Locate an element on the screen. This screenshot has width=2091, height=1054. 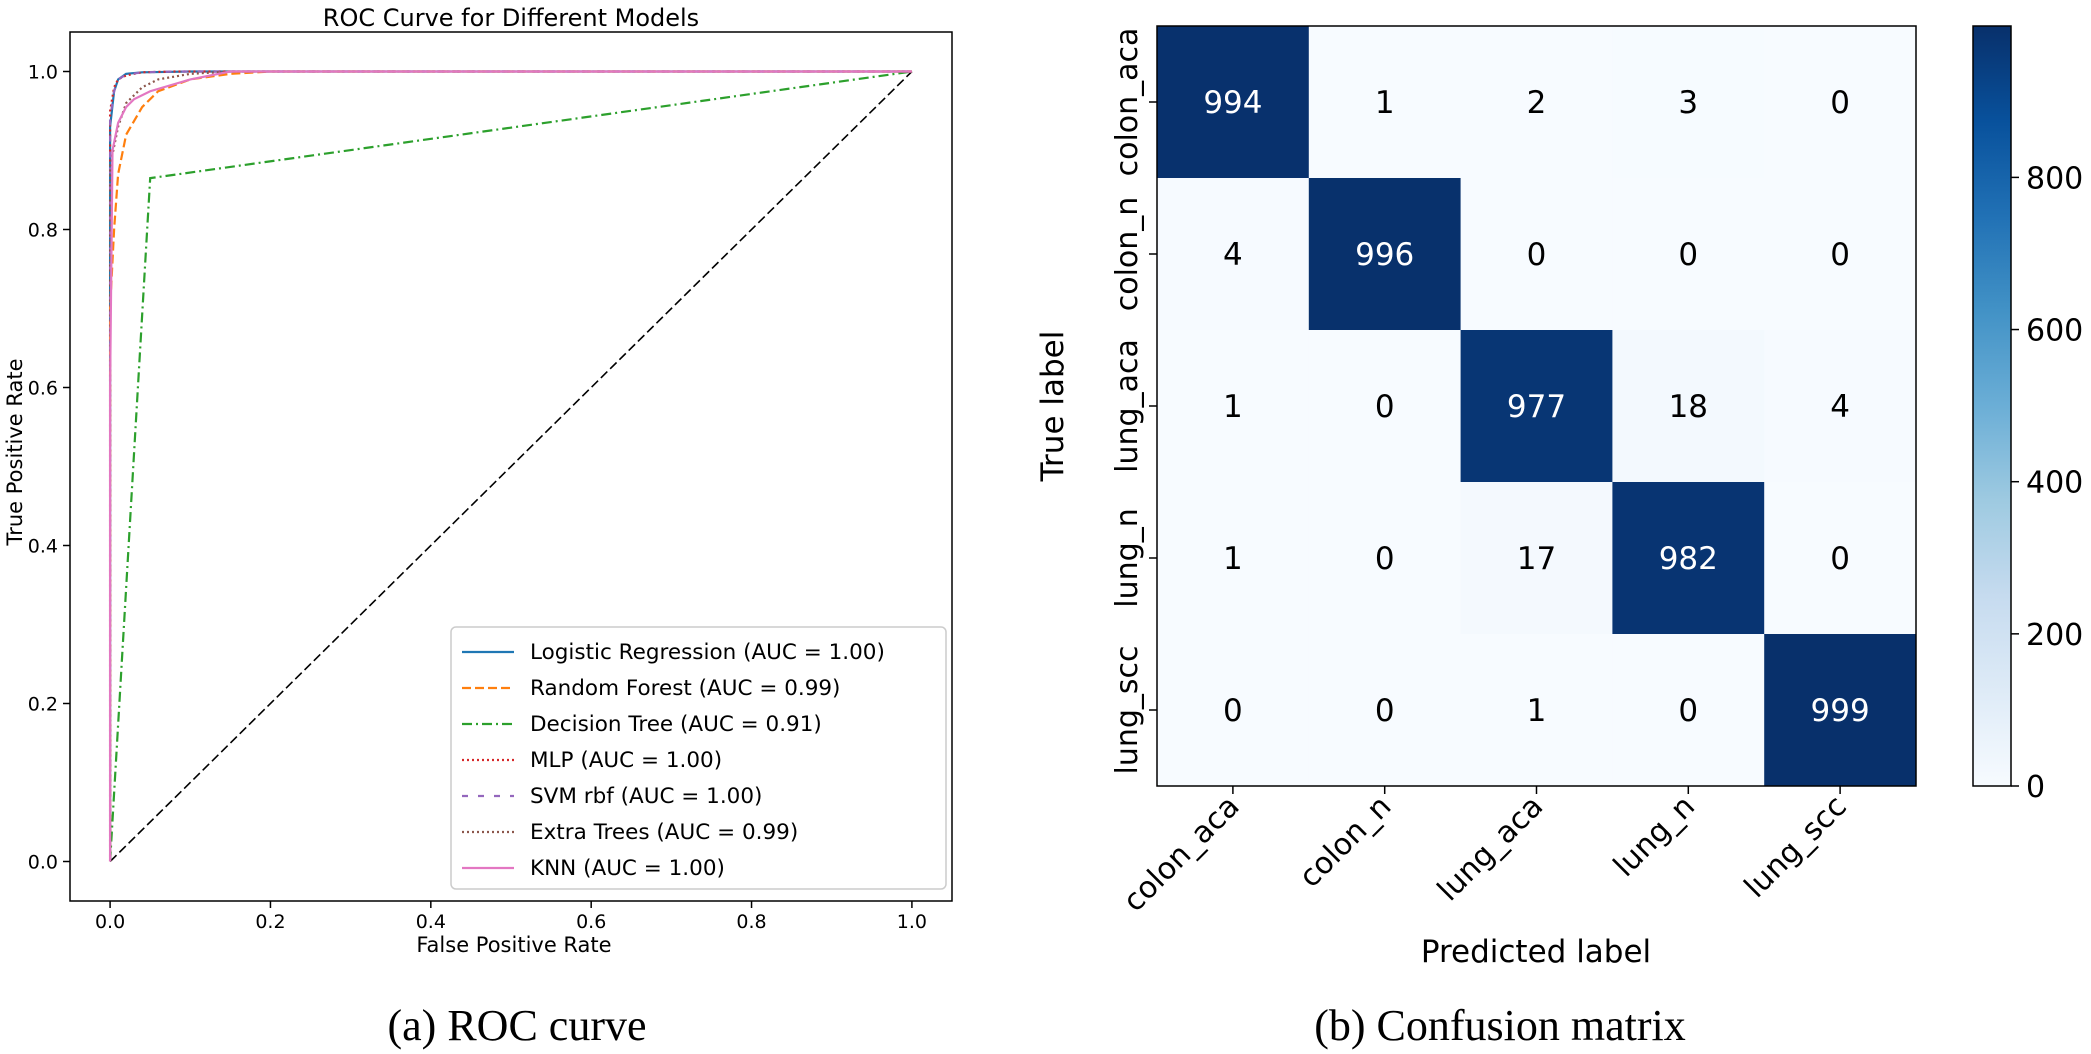
roc-title: ROC Curve for Different Models is located at coordinates (511, 18).